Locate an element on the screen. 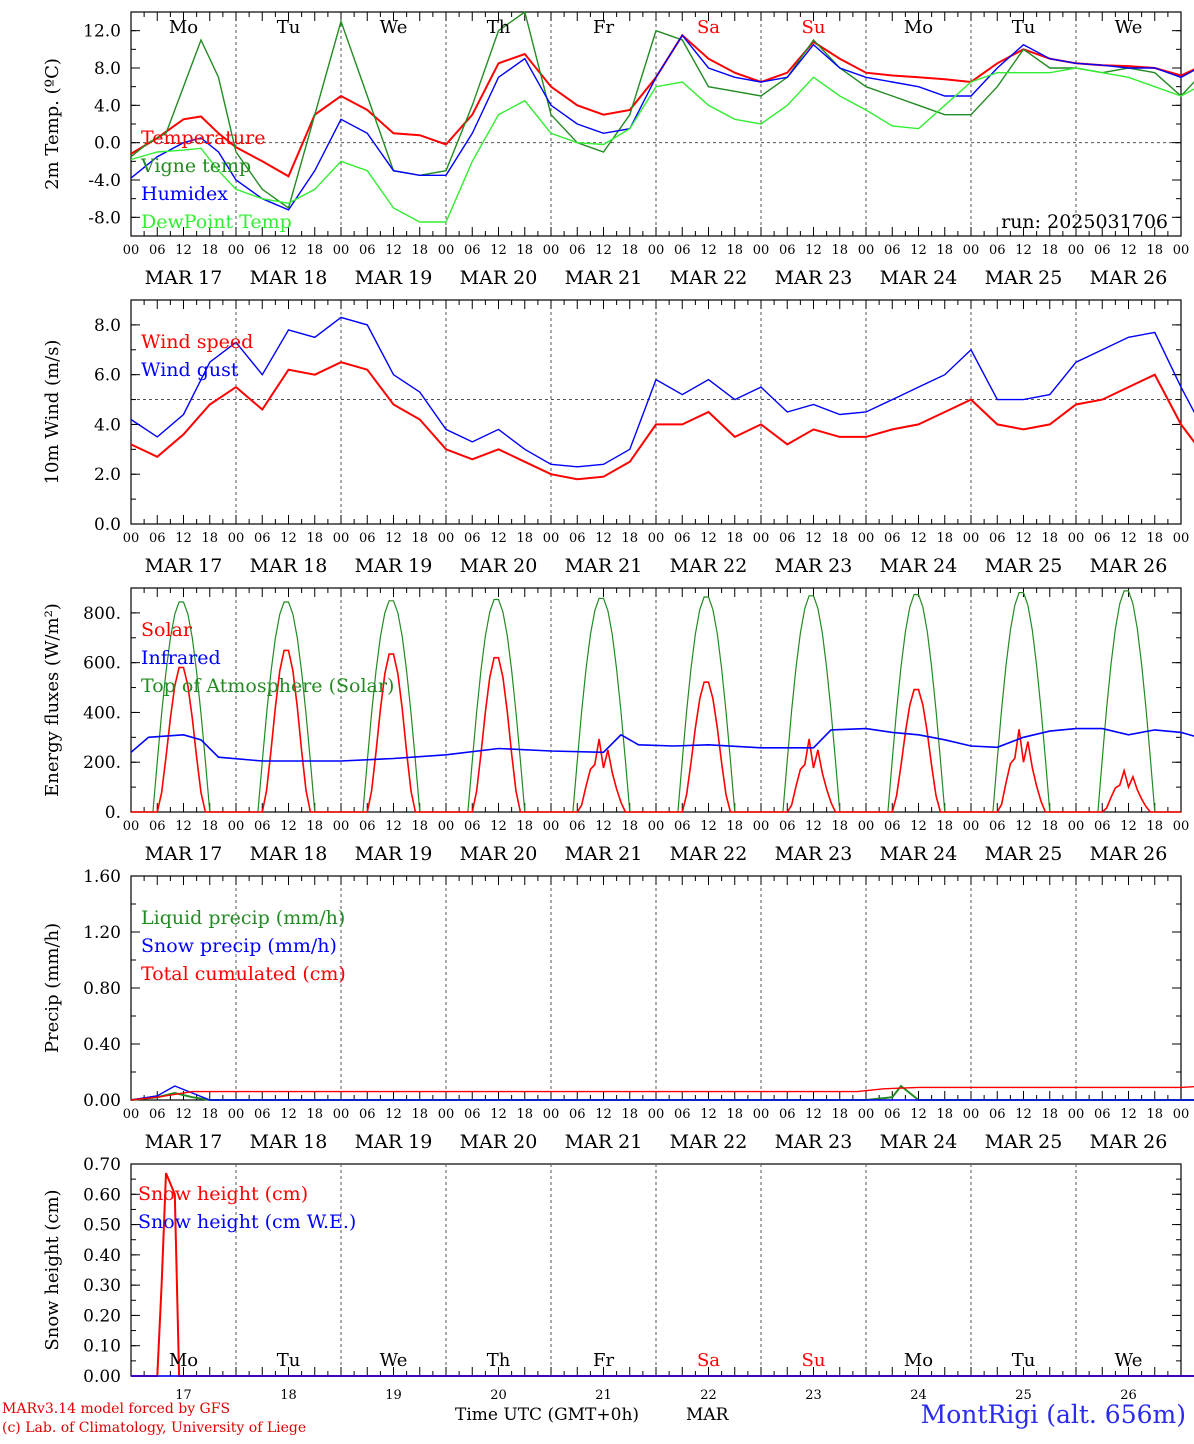  y-tick-label: -4.0 is located at coordinates (104, 181).